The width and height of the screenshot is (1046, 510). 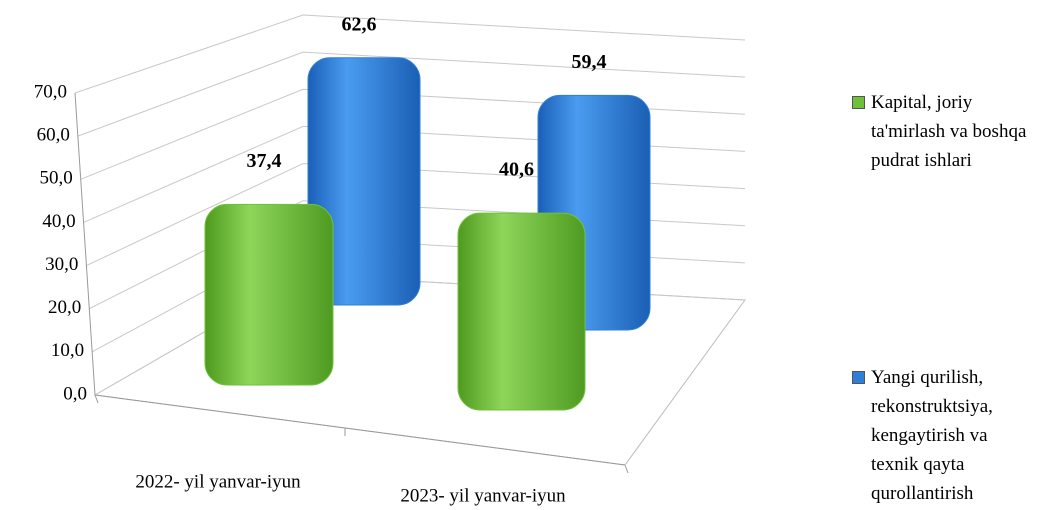 I want to click on y-tick-label: 10,0, so click(x=67, y=350).